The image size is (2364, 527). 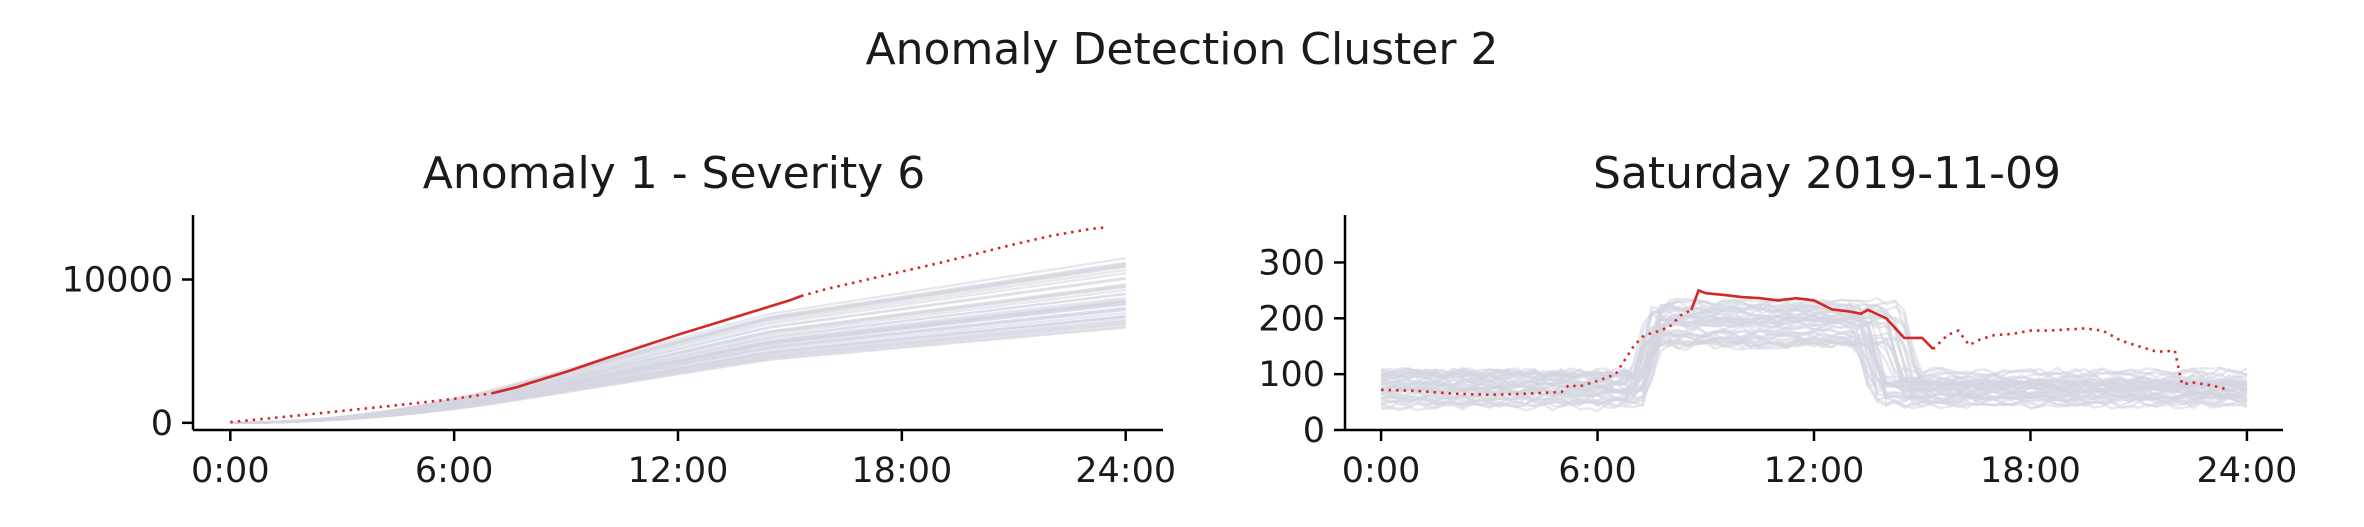 What do you see at coordinates (1182, 49) in the screenshot?
I see `figure-title: Anomaly Detection Cluster 2` at bounding box center [1182, 49].